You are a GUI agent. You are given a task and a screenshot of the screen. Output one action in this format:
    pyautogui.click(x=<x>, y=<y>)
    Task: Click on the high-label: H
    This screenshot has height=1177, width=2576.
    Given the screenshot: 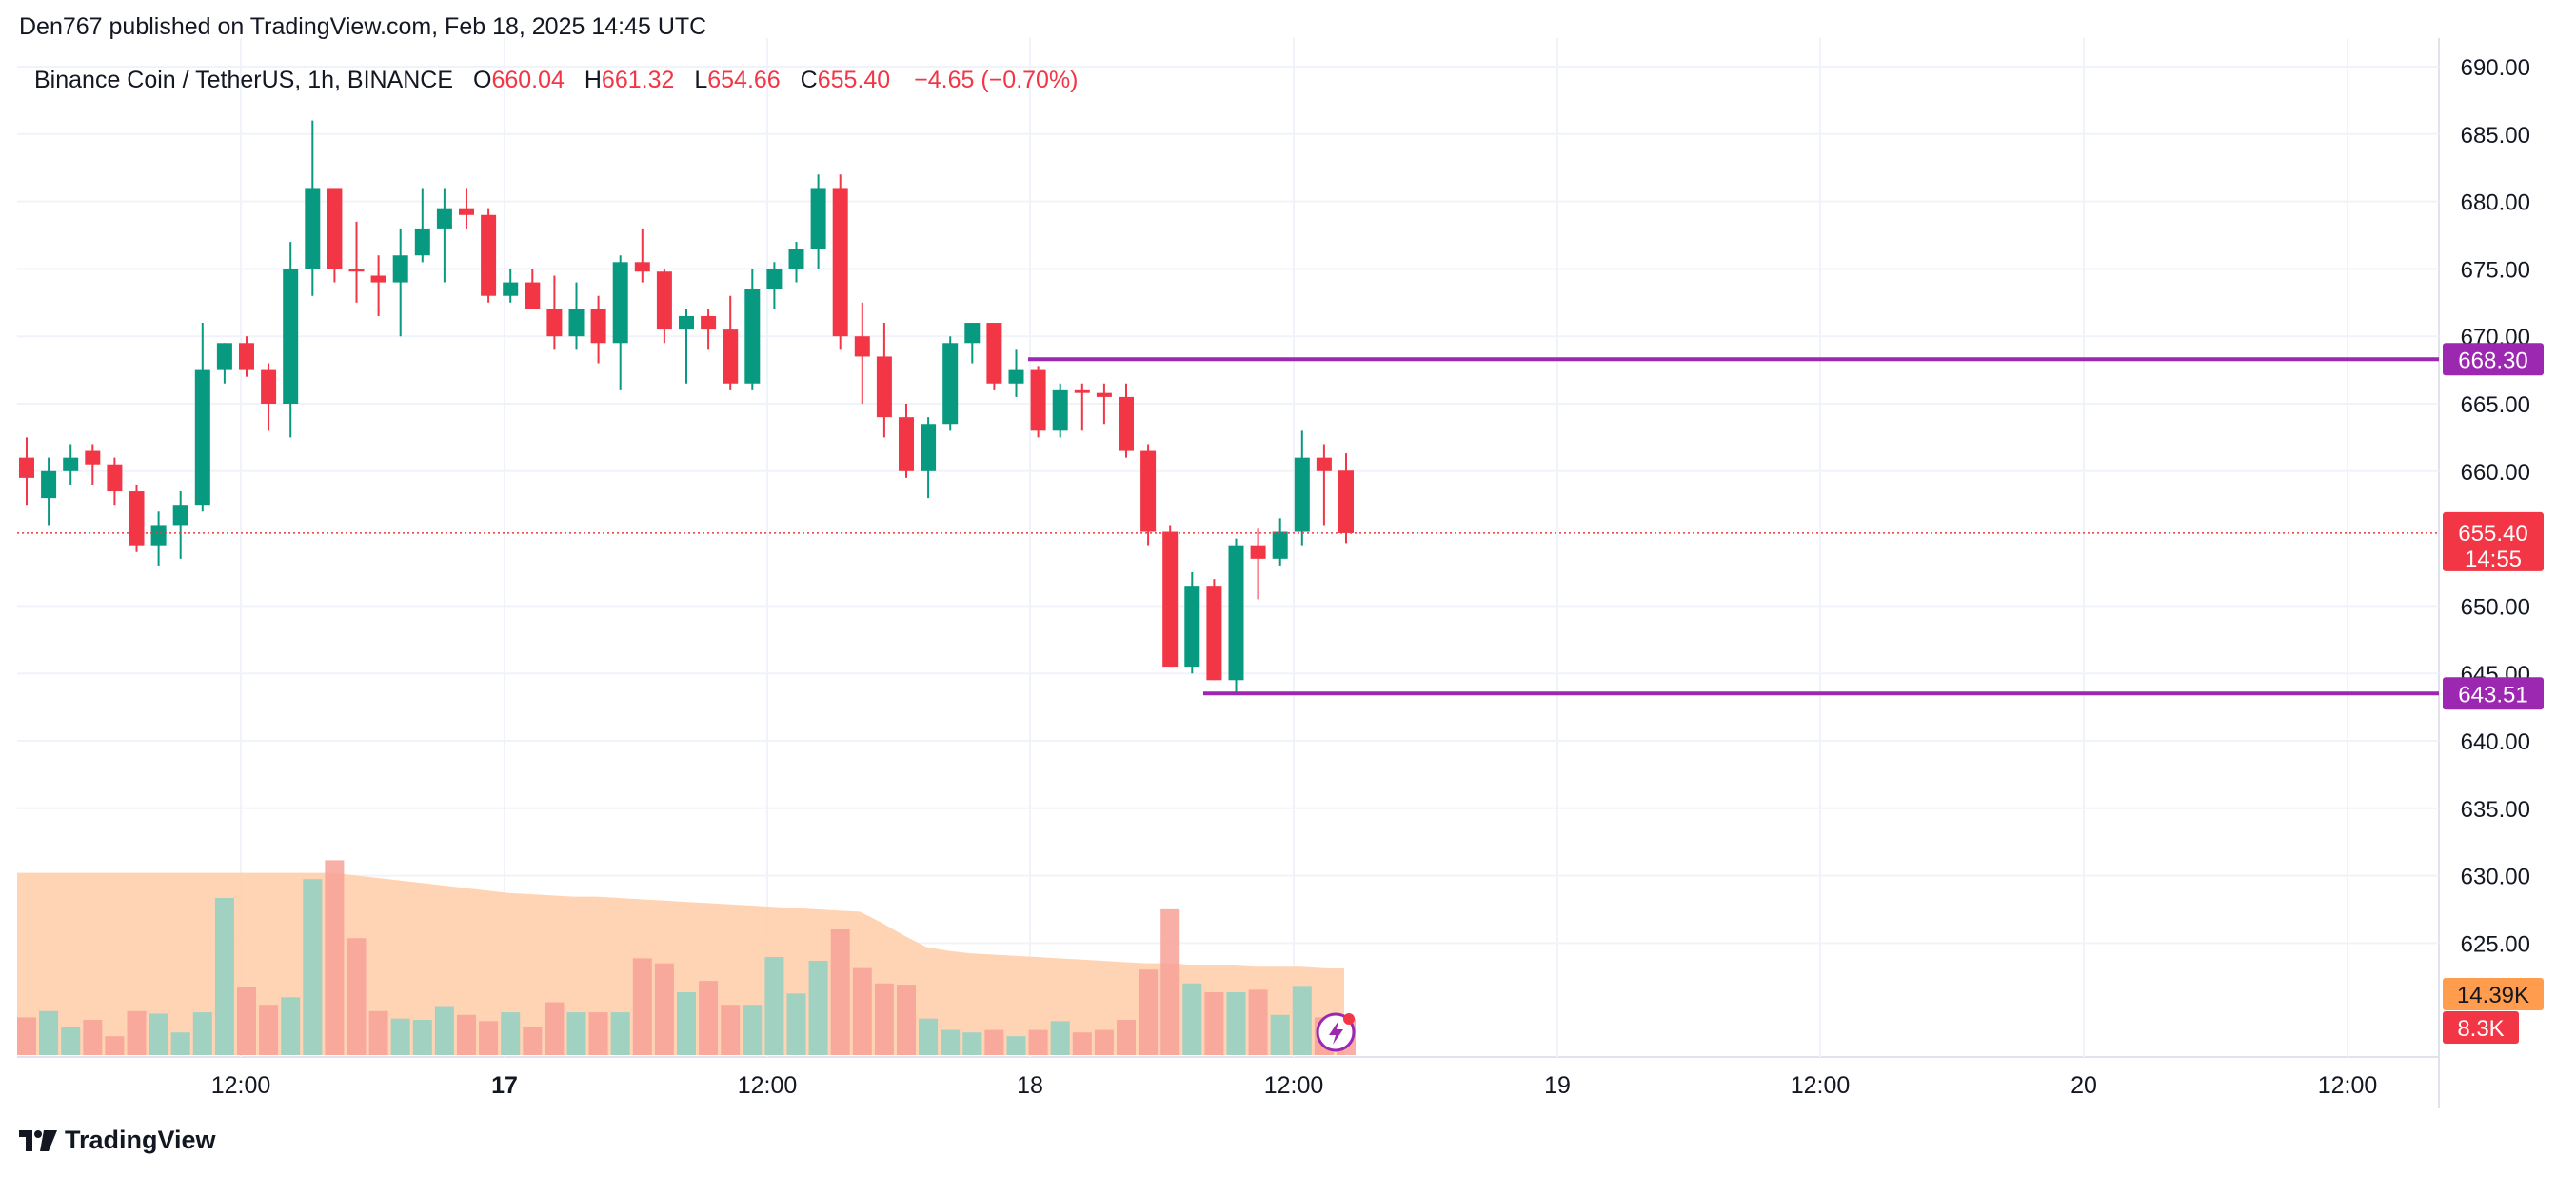 What is the action you would take?
    pyautogui.click(x=593, y=80)
    